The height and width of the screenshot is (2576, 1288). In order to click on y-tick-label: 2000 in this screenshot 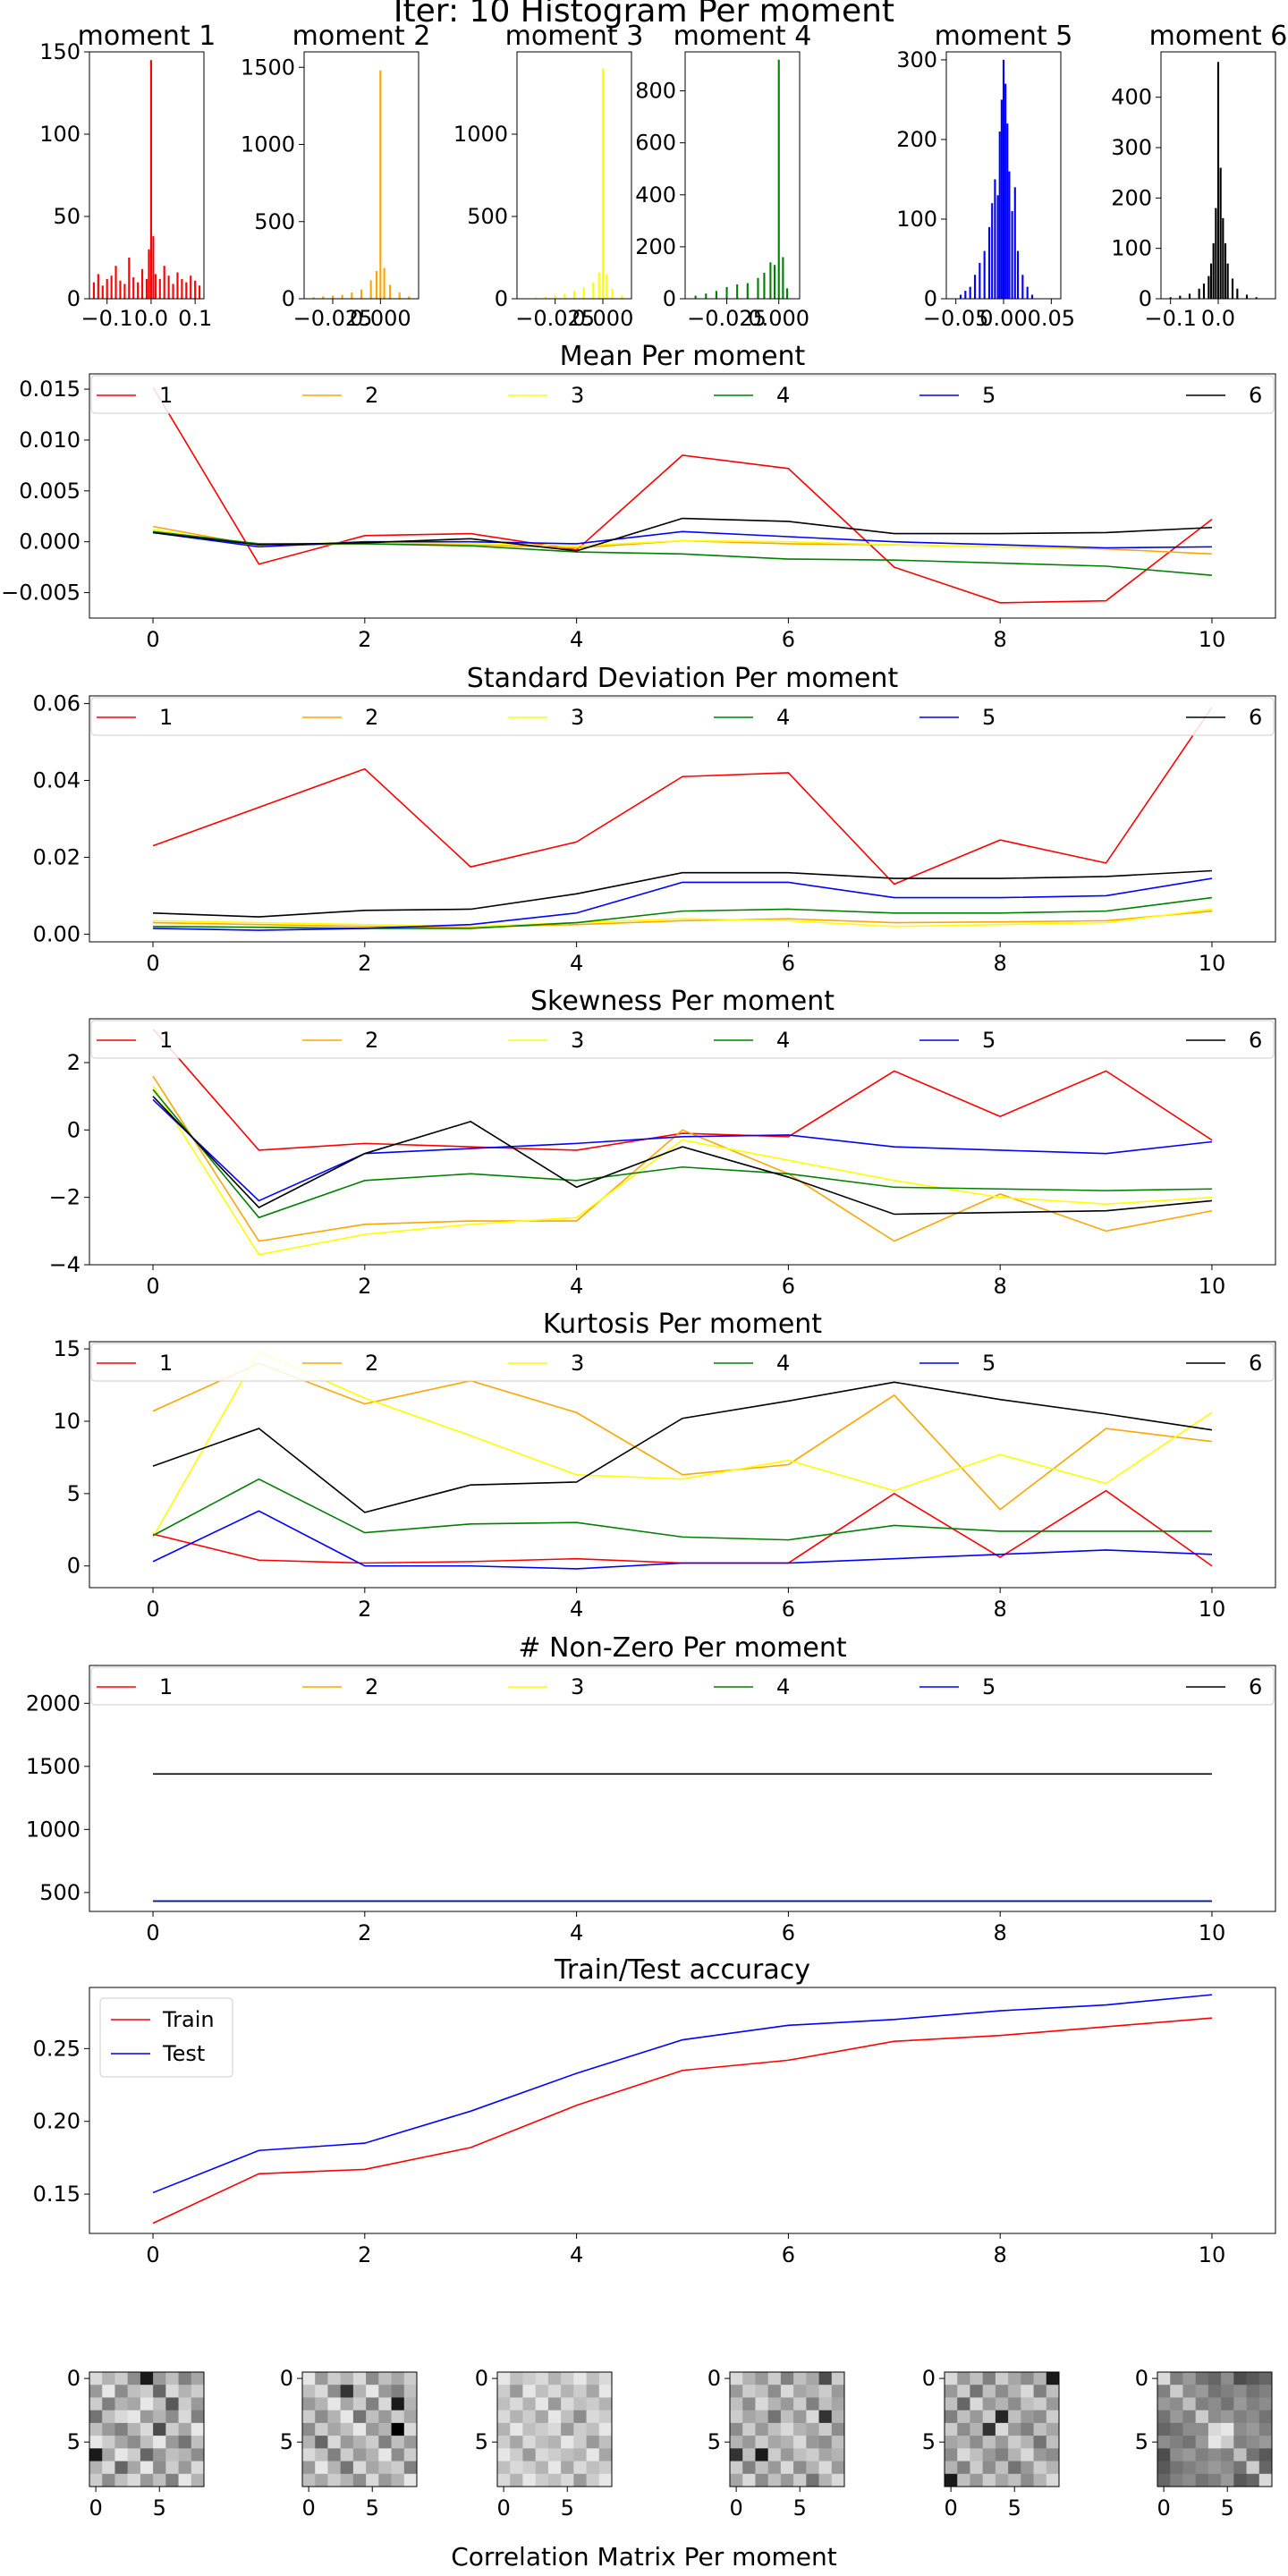, I will do `click(53, 1703)`.